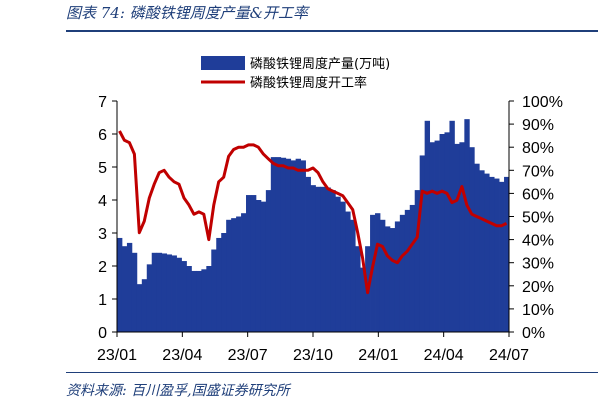  Describe the element at coordinates (102, 168) in the screenshot. I see `left-tick-label: 5` at that location.